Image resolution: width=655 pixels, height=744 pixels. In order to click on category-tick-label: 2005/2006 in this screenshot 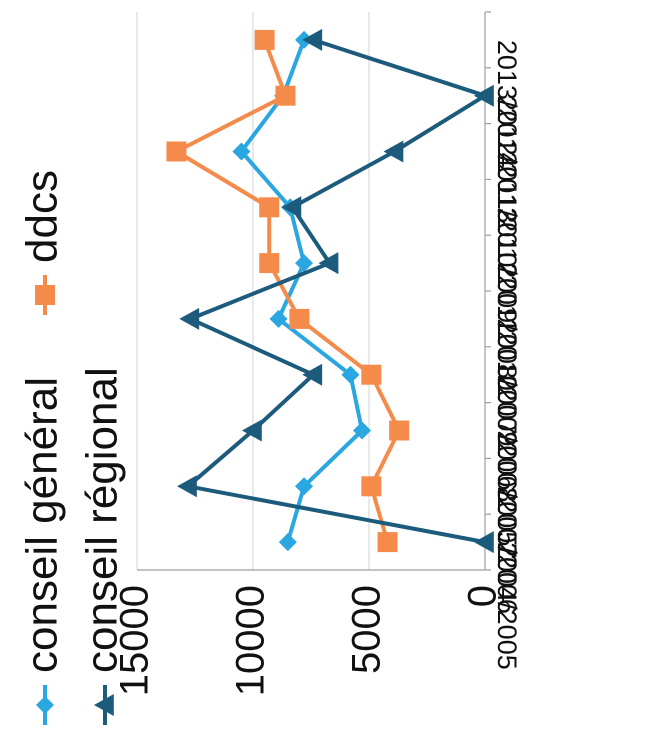, I will do `click(507, 550)`.